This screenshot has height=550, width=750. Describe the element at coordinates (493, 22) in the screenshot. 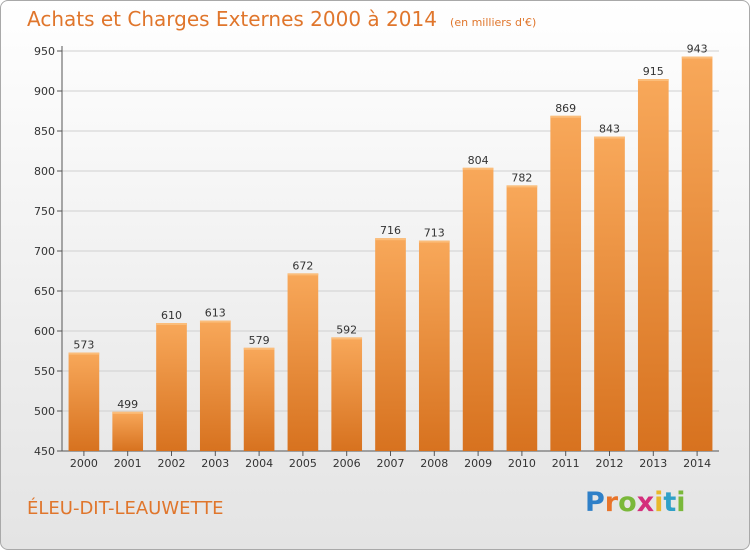

I see `chart-subtitle: (en milliers d'€)` at that location.